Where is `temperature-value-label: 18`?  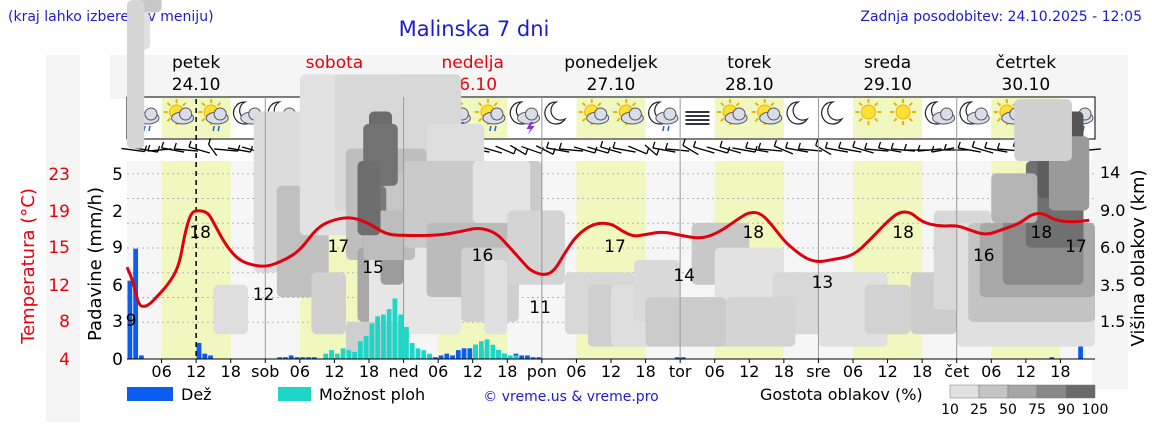
temperature-value-label: 18 is located at coordinates (1042, 233).